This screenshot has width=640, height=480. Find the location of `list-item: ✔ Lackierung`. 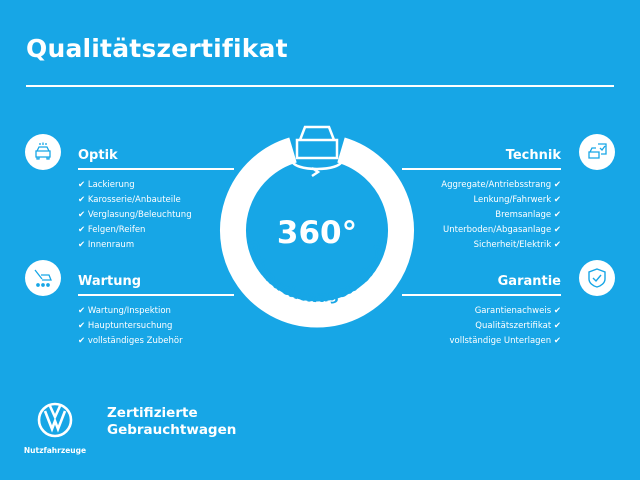

list-item: ✔ Lackierung is located at coordinates (135, 185).